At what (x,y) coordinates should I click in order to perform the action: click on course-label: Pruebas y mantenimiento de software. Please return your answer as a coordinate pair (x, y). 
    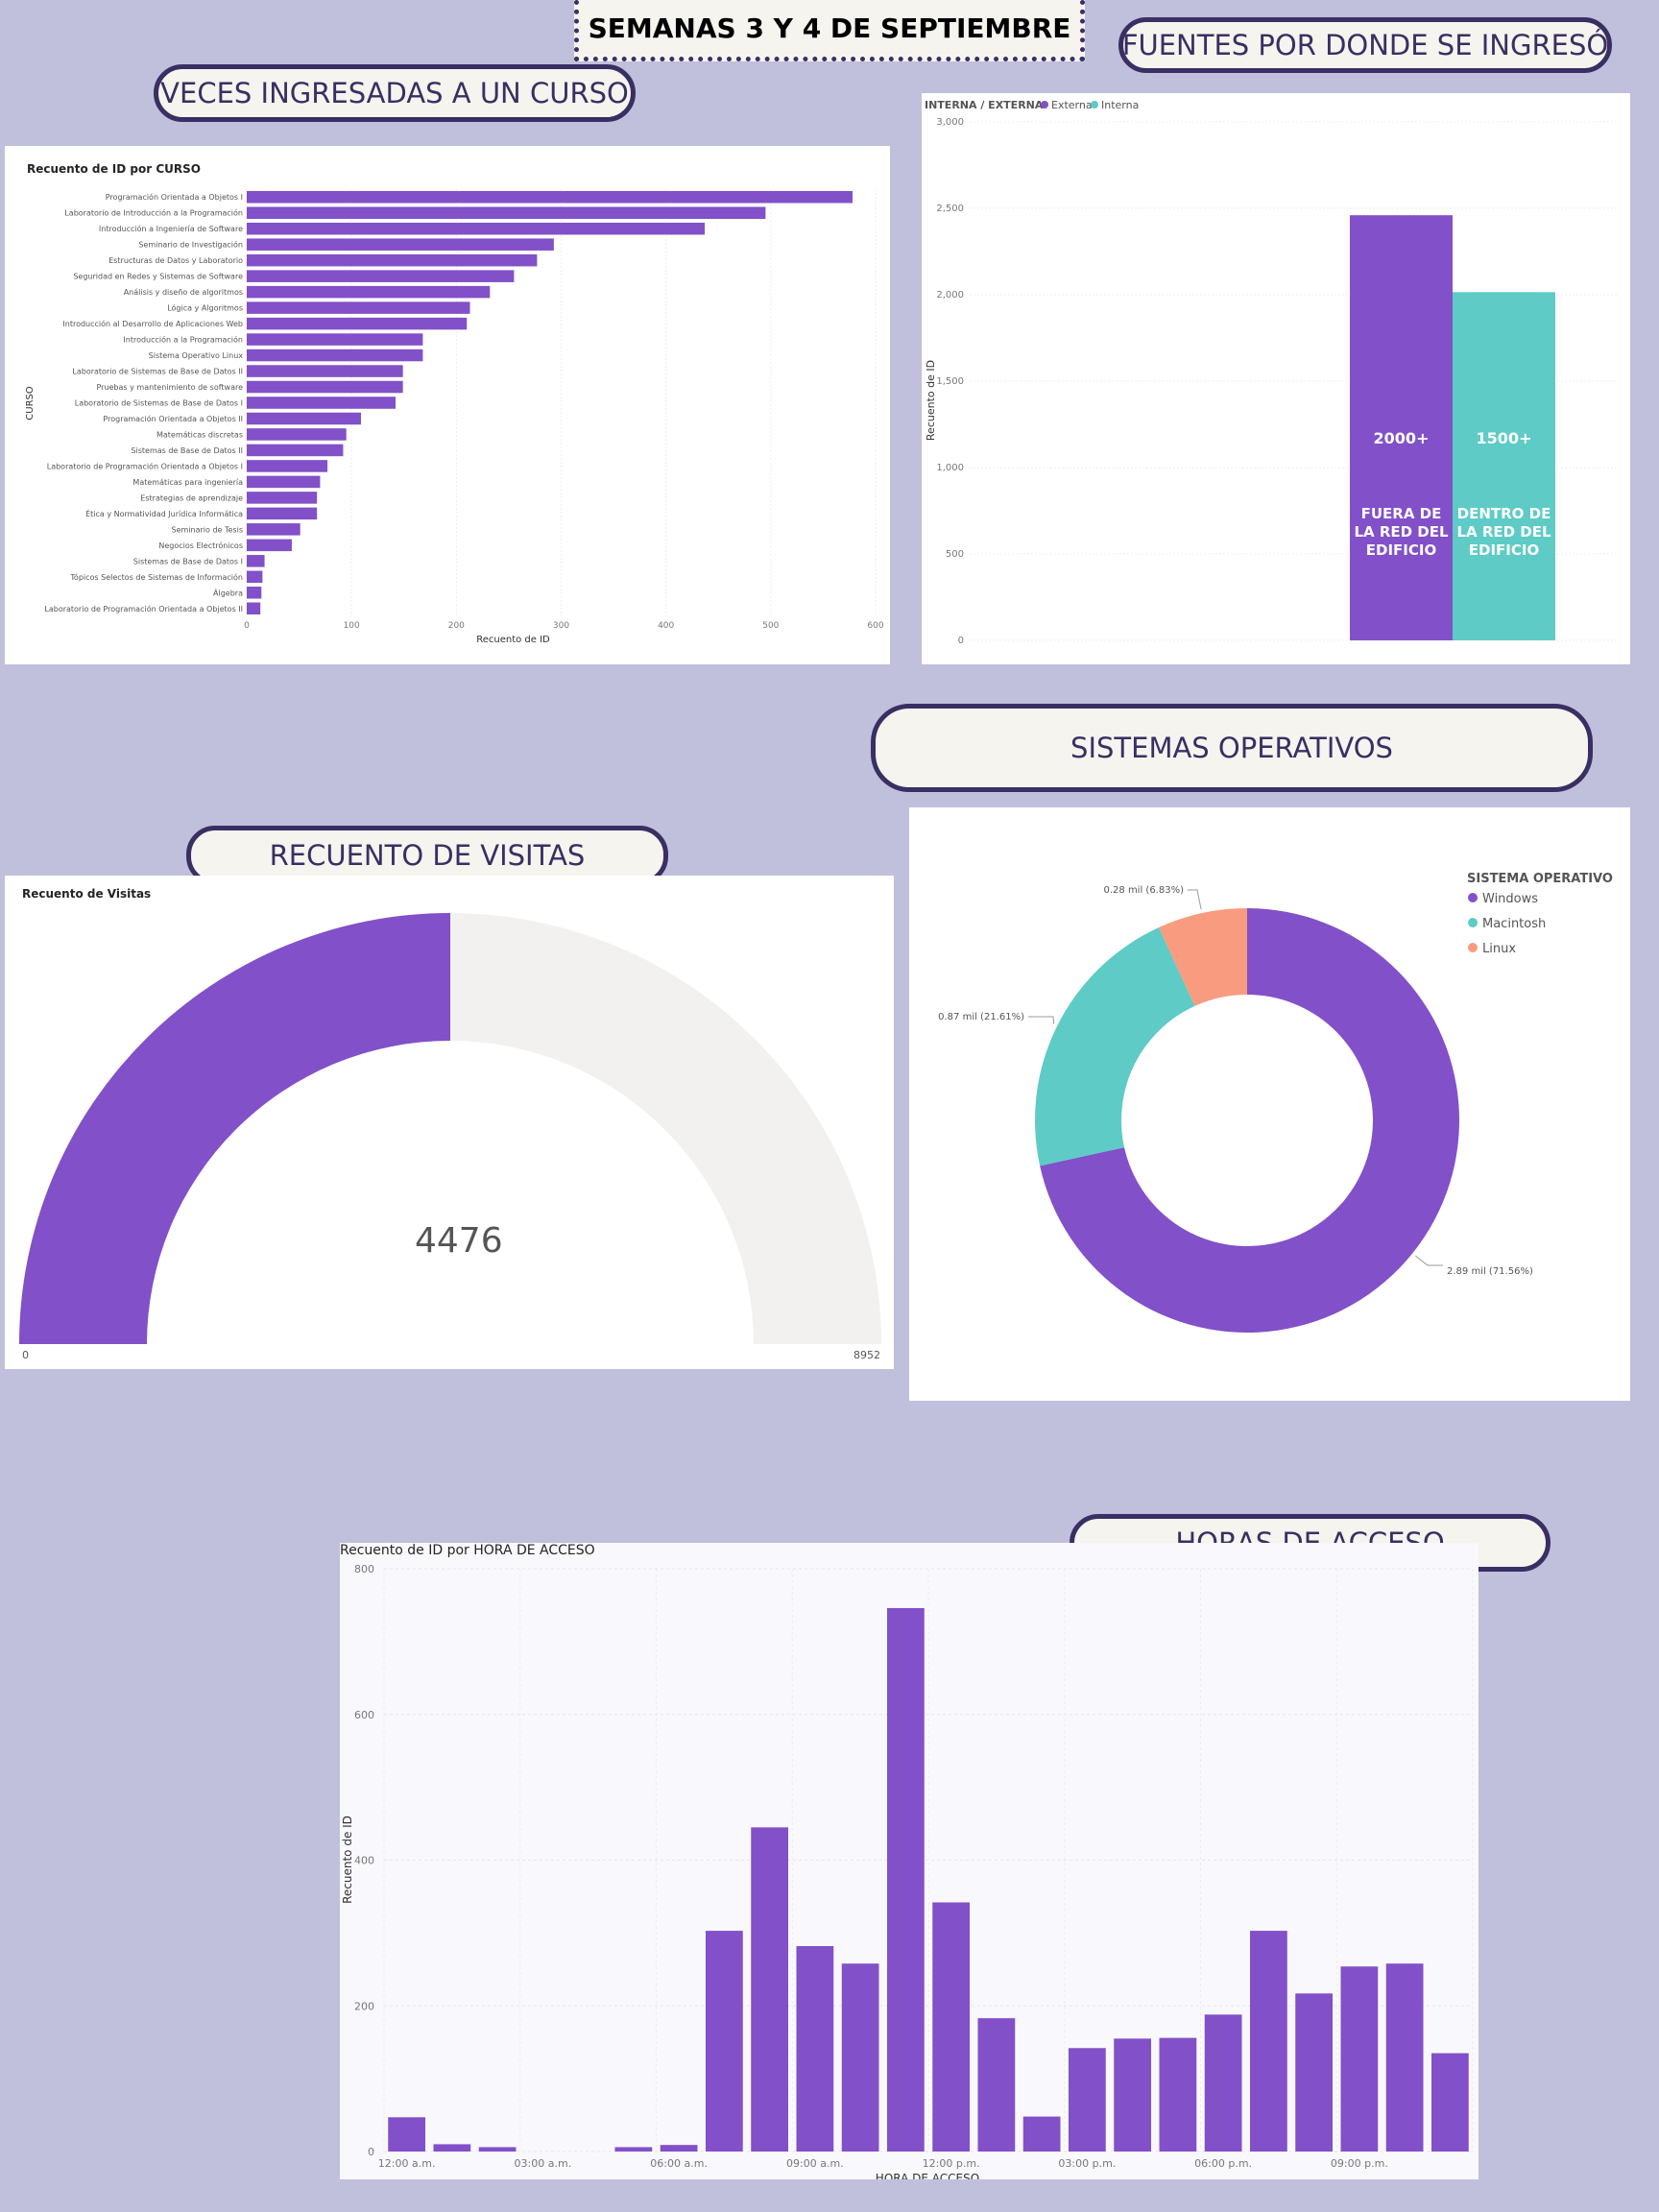
    Looking at the image, I should click on (170, 387).